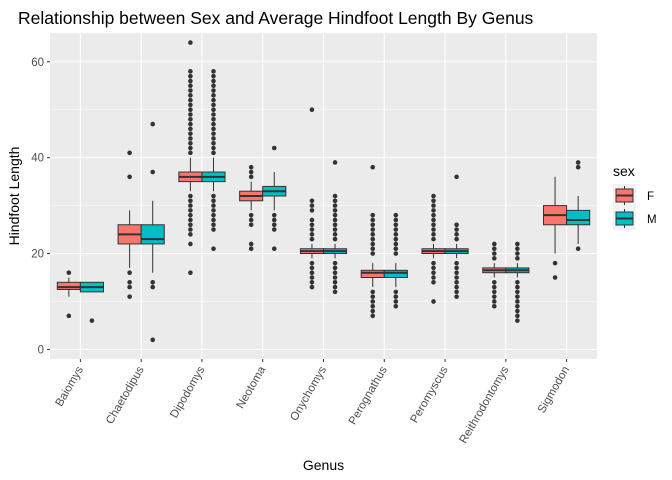 This screenshot has height=480, width=672. What do you see at coordinates (37, 159) in the screenshot?
I see `y-tick-label: 40` at bounding box center [37, 159].